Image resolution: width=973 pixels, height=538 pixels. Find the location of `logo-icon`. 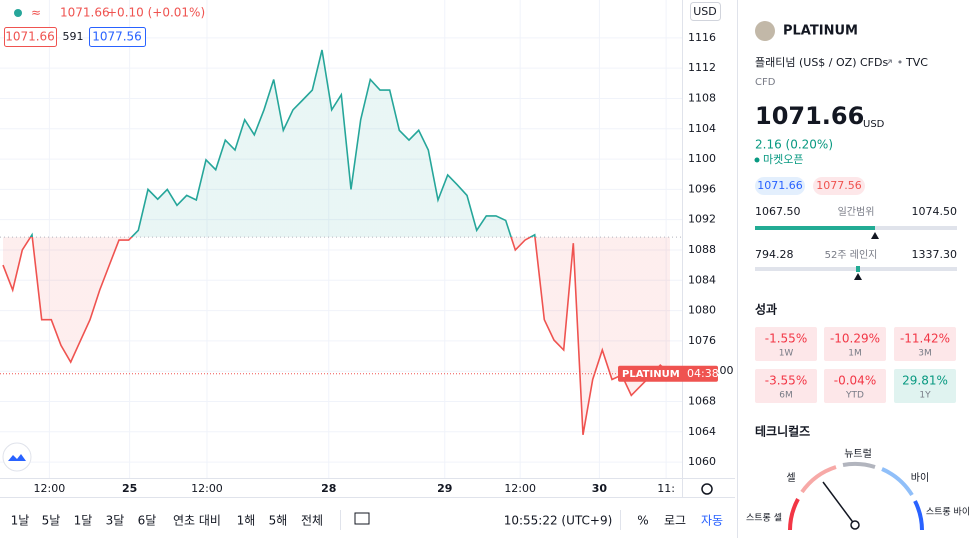

logo-icon is located at coordinates (17, 457).